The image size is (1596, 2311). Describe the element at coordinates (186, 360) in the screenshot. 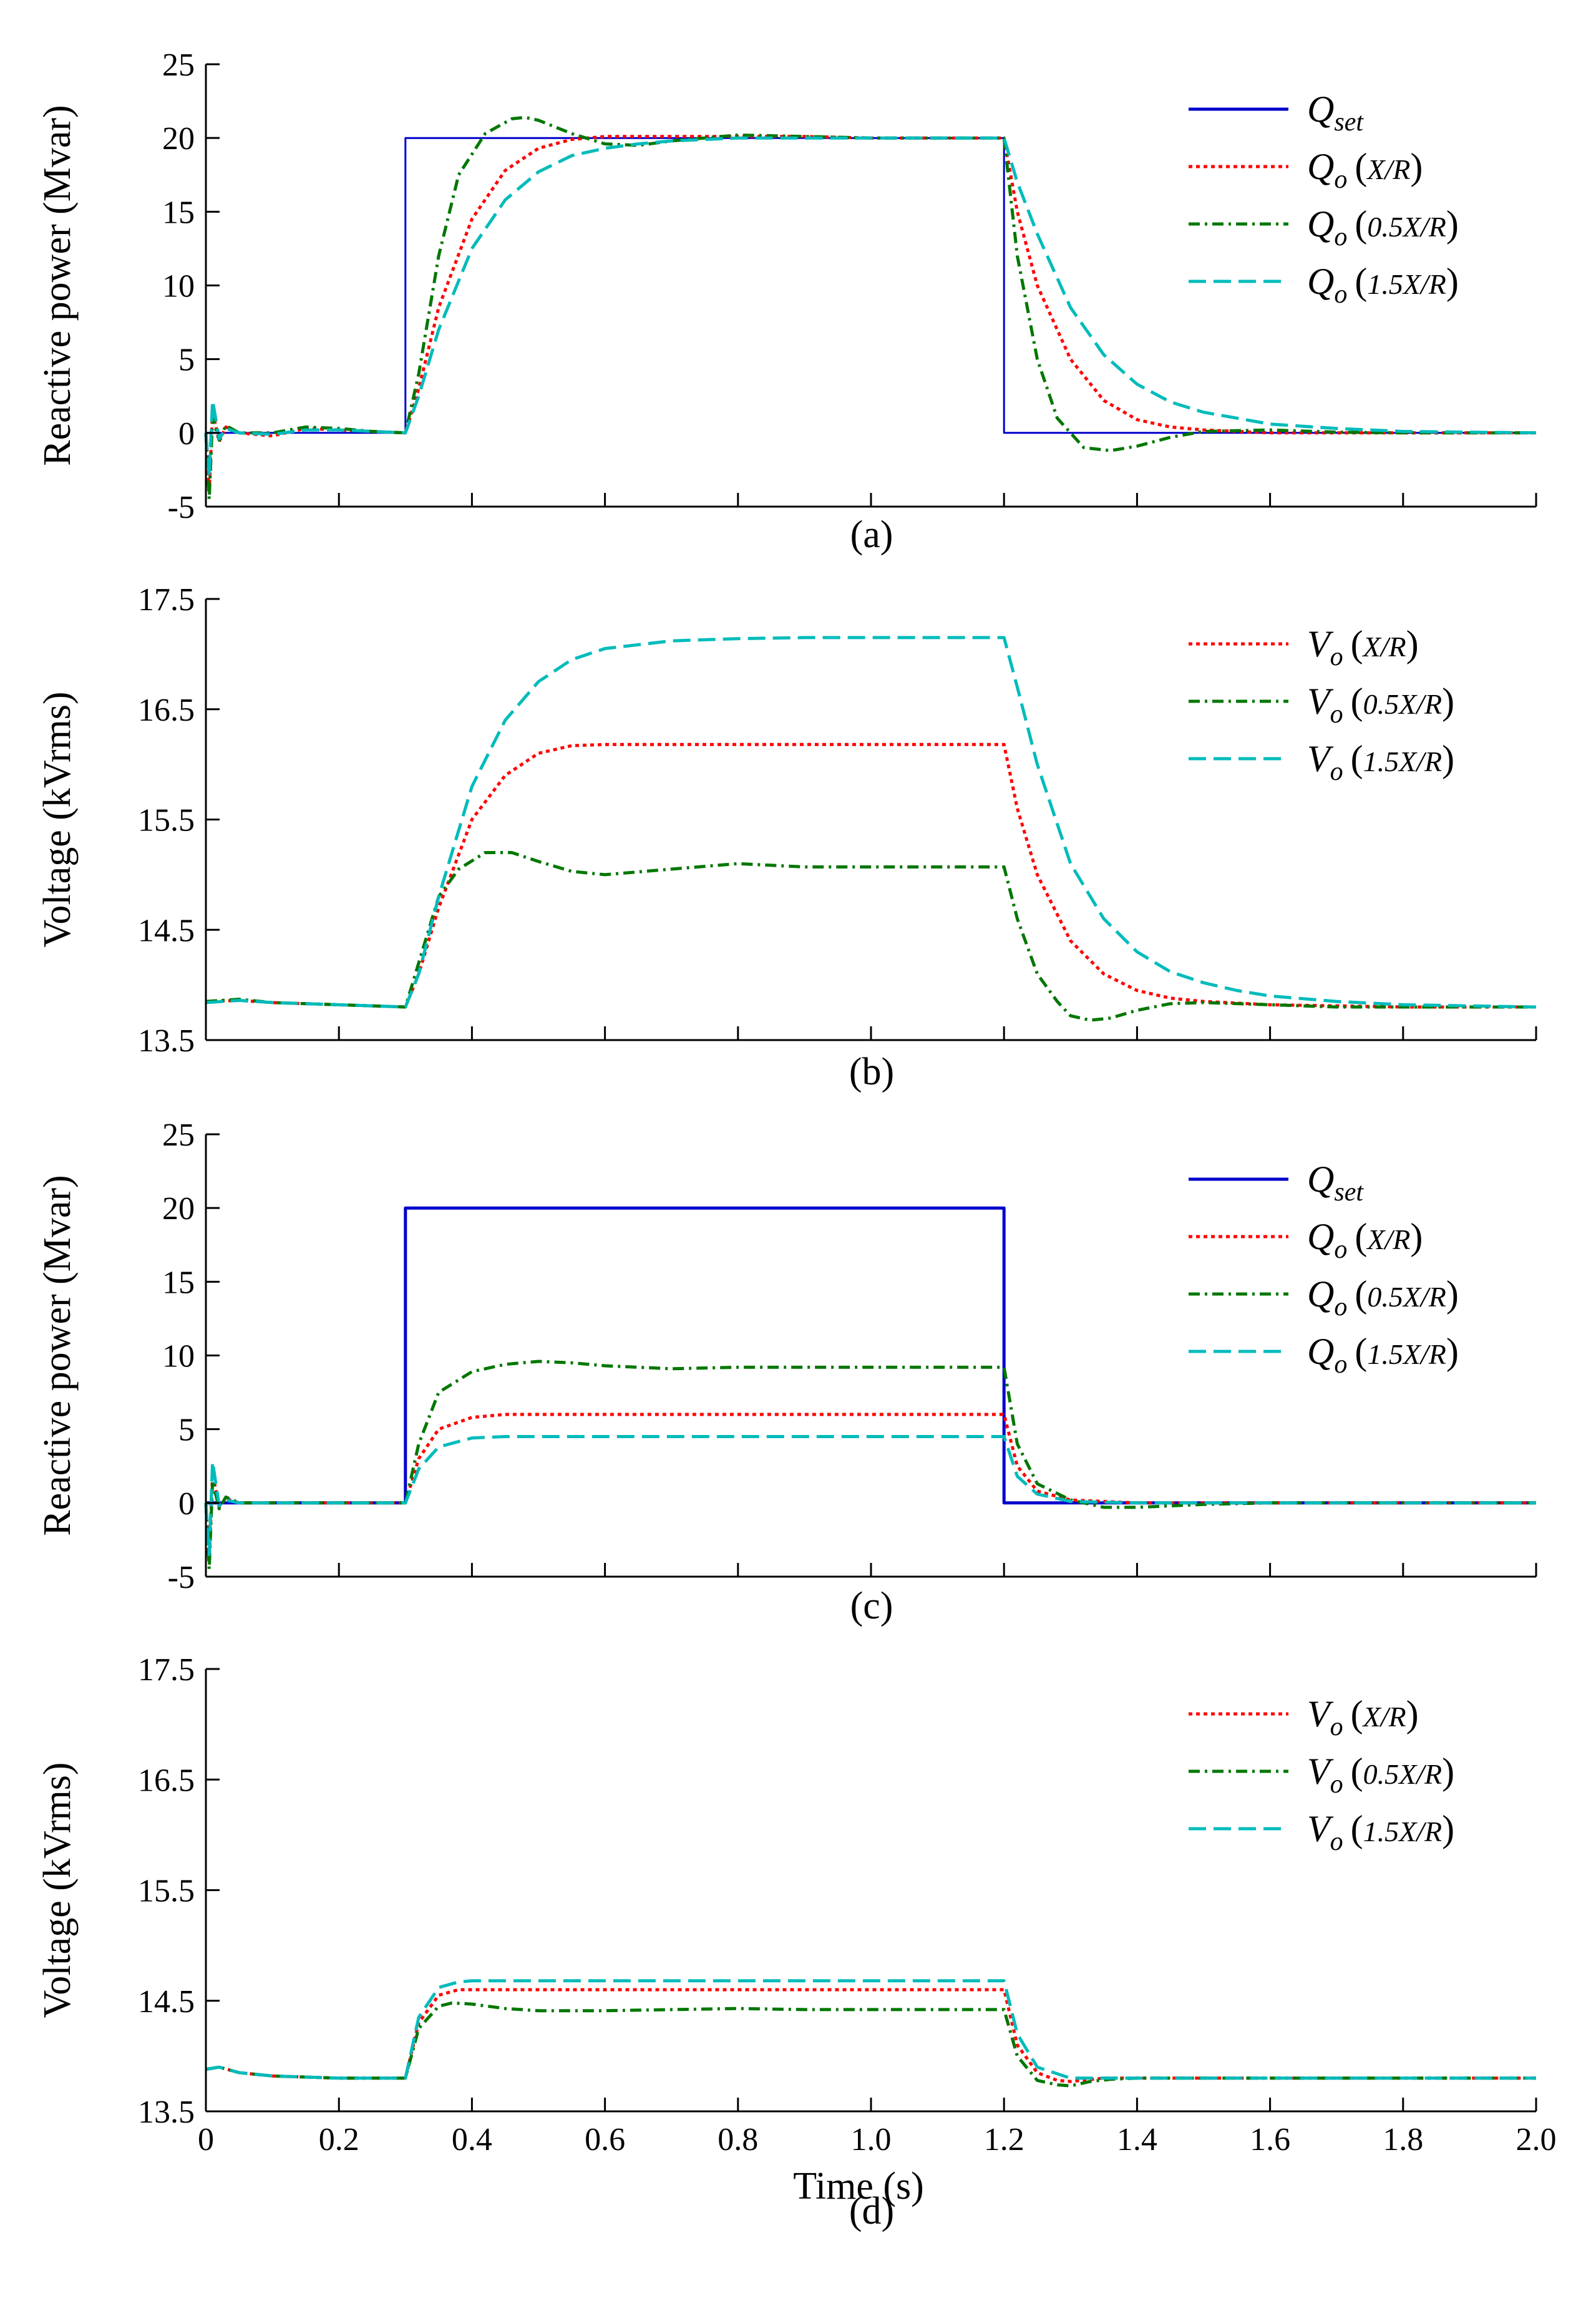

I see `panel-a-y-tick-label: 5` at that location.